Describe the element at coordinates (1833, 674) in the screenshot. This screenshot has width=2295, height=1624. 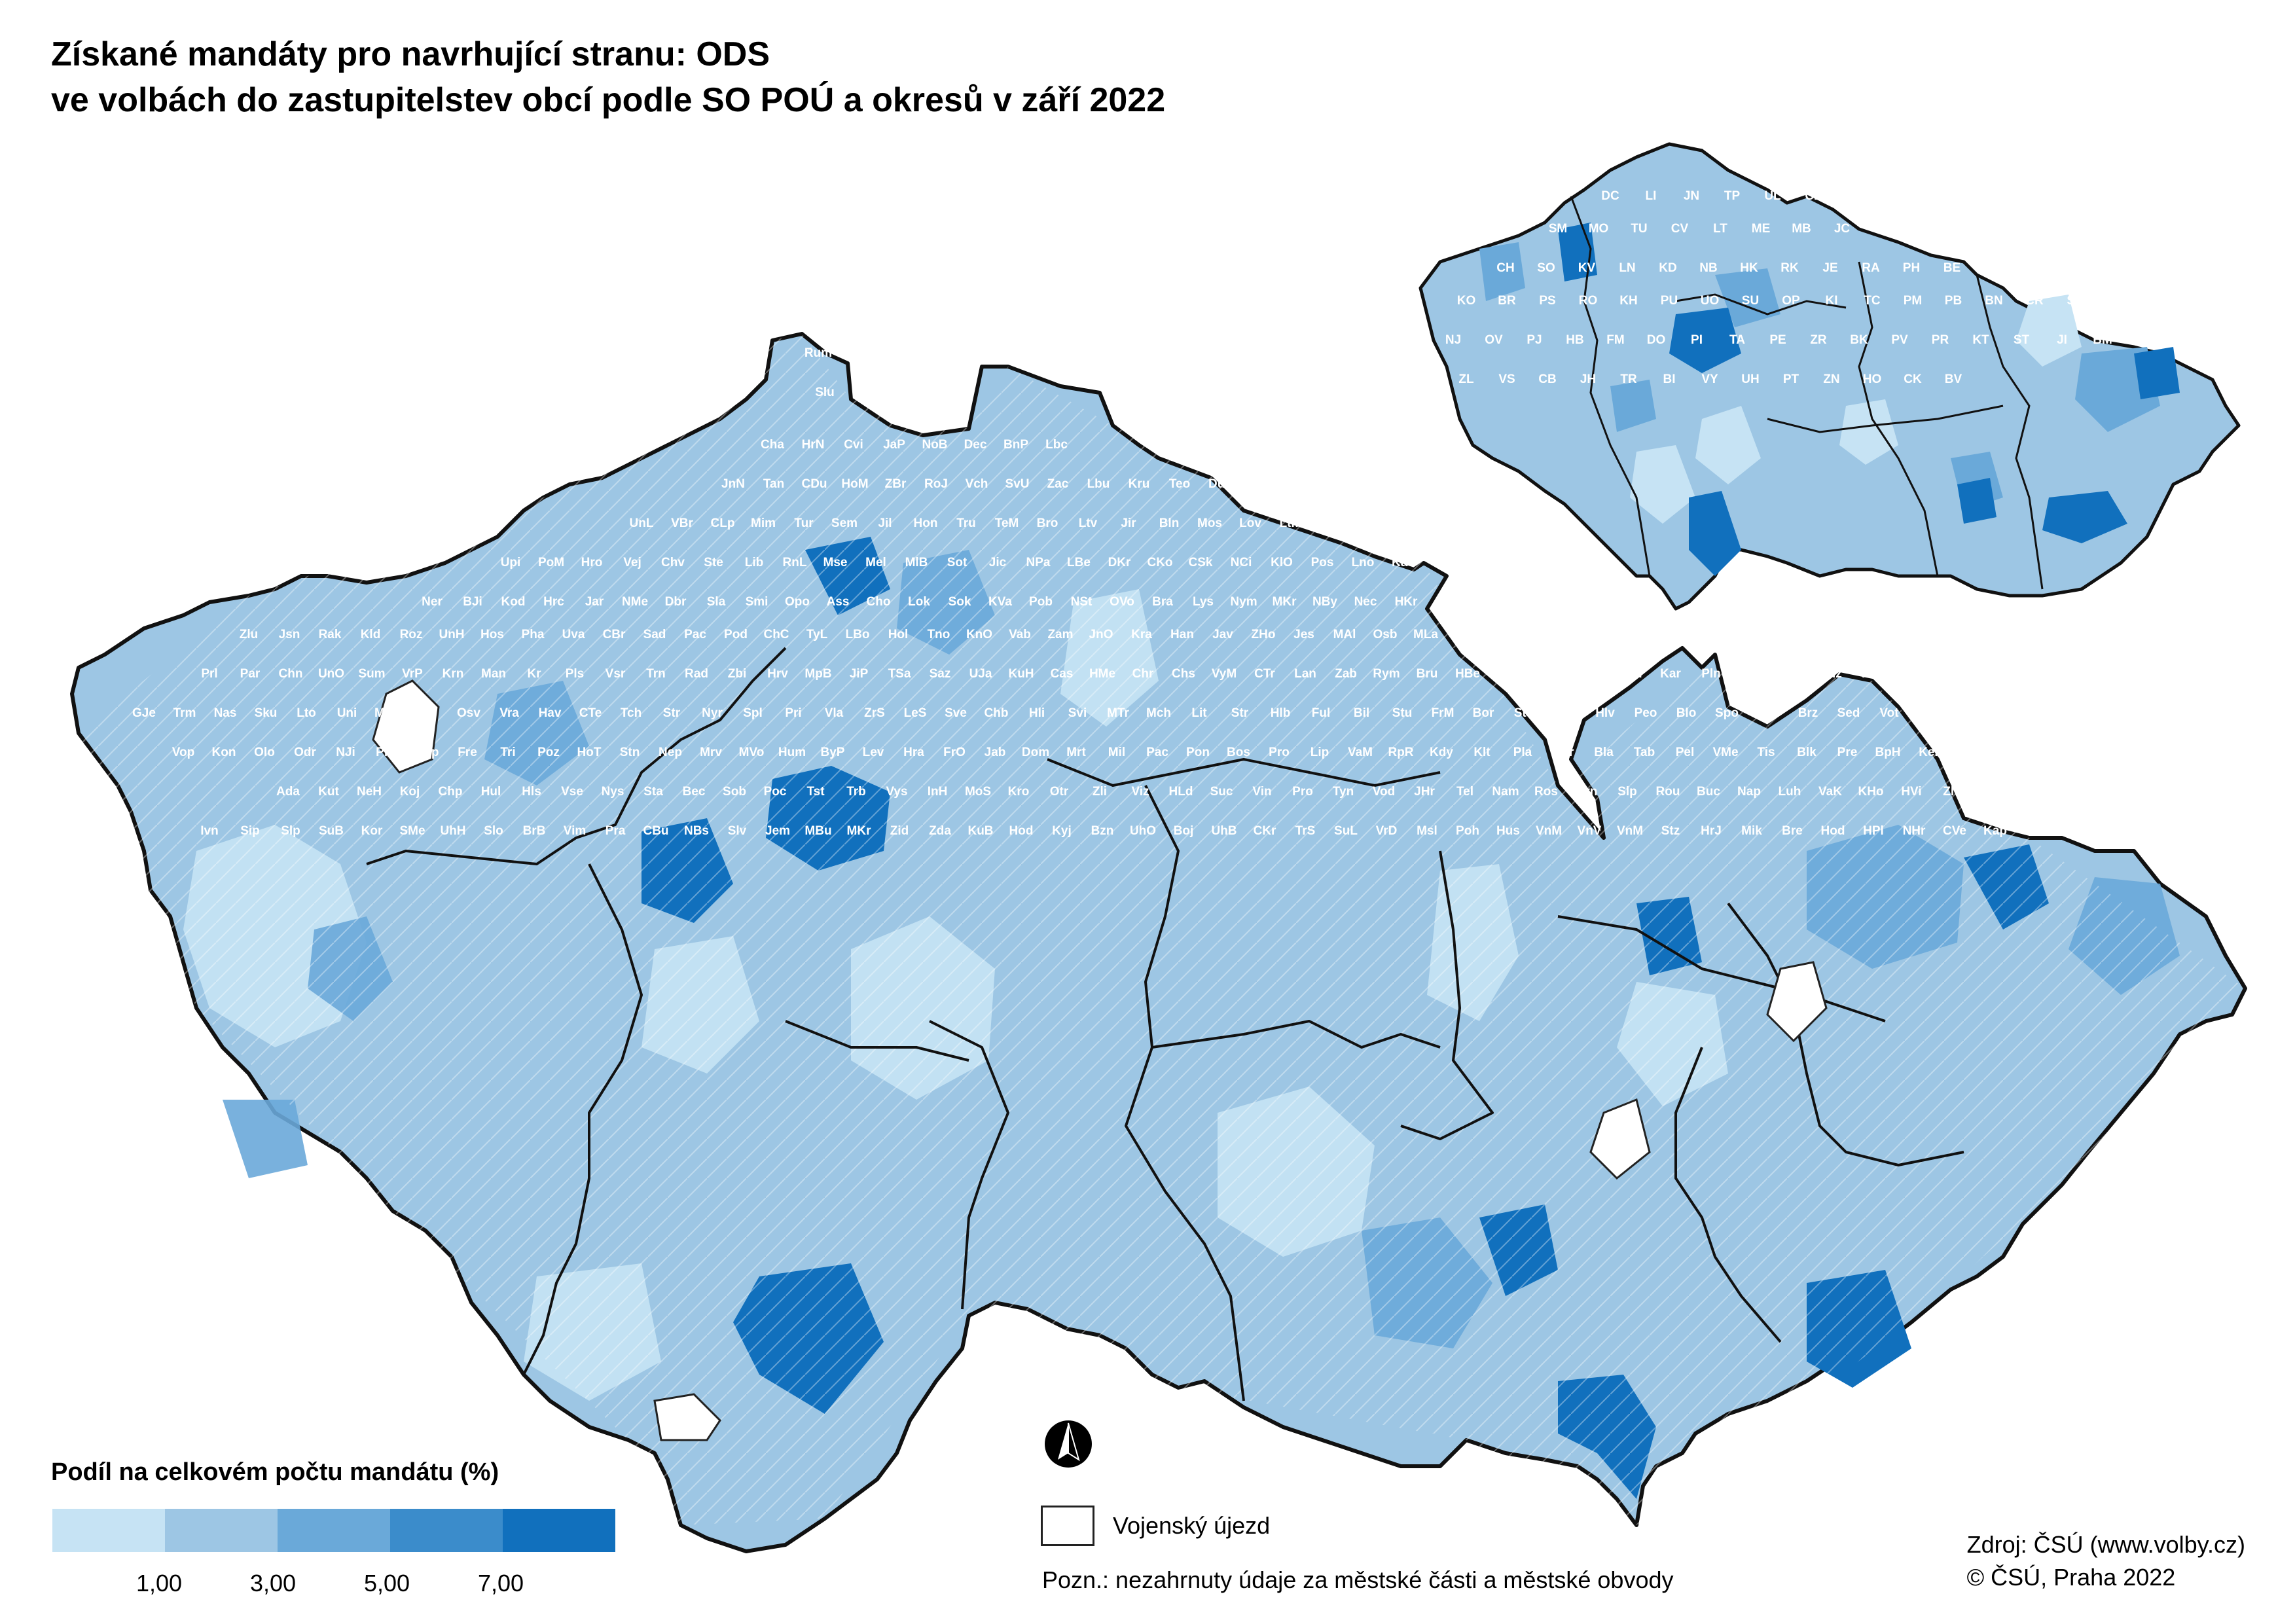
I see `main-map-label-plz: Plz` at that location.